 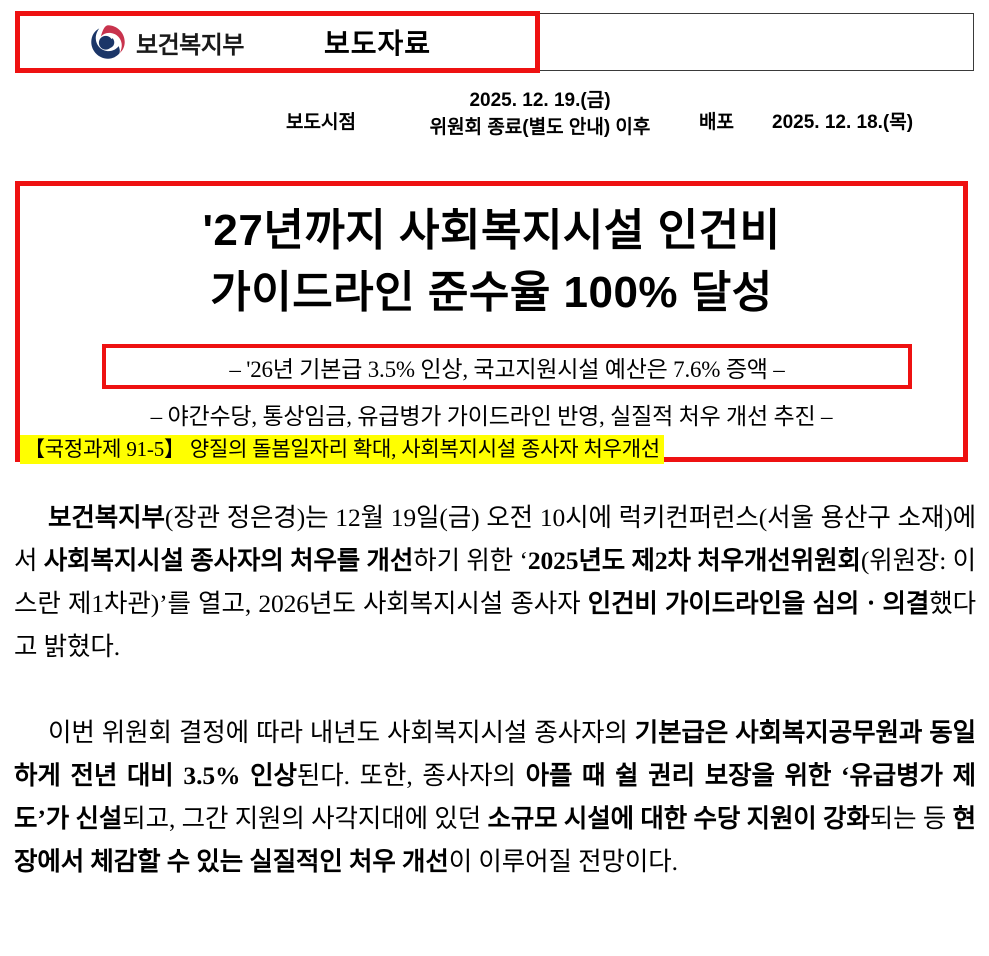 I want to click on embargo-label: 보도시점, so click(x=321, y=122).